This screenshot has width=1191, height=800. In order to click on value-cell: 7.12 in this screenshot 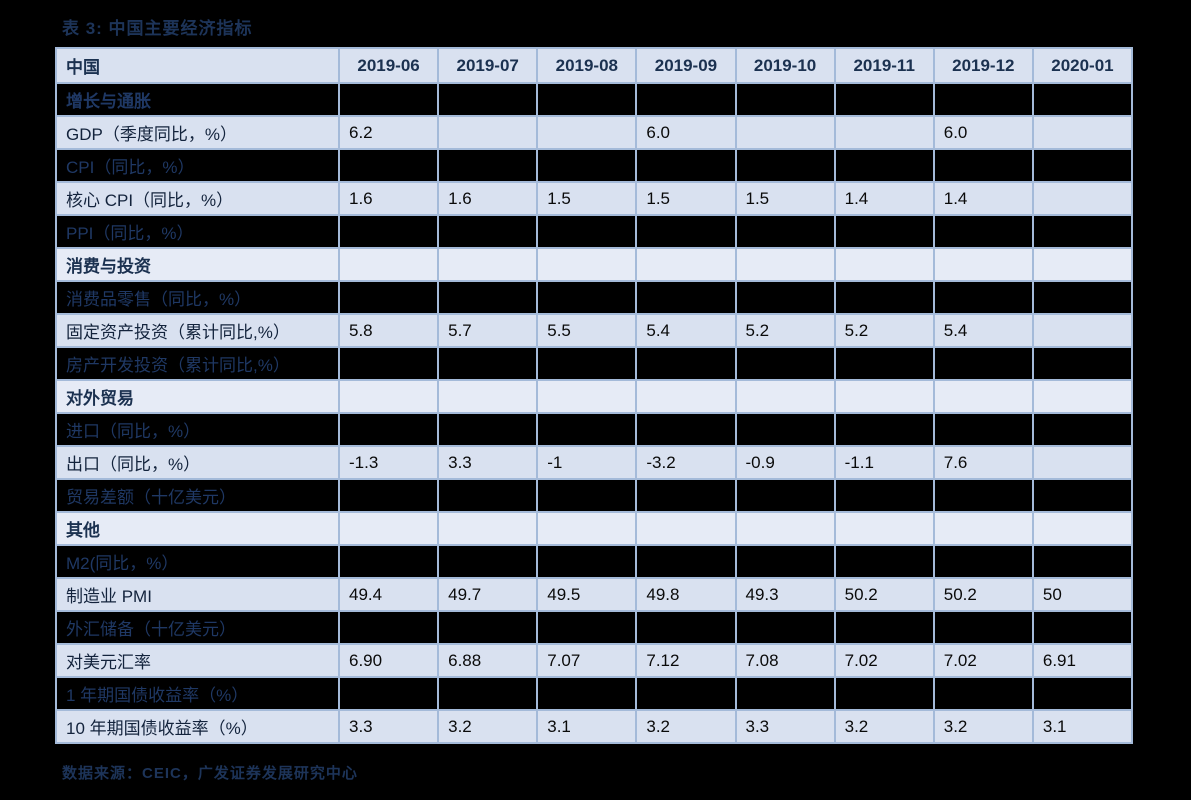, I will do `click(686, 660)`.